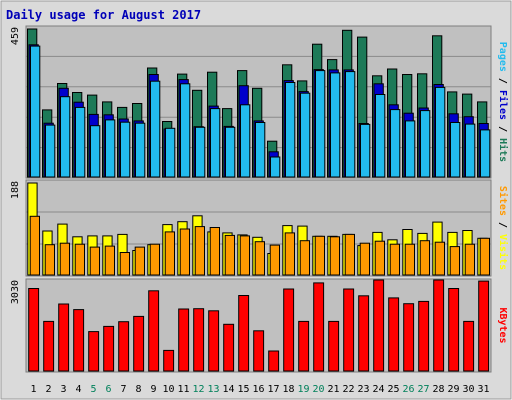 The image size is (512, 400). Describe the element at coordinates (78, 389) in the screenshot. I see `x-tick-label: 4` at that location.